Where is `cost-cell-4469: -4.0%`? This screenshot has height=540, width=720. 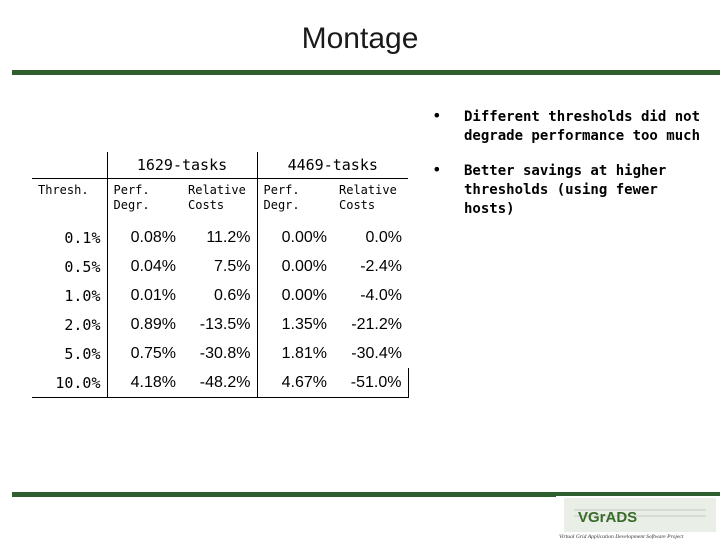 cost-cell-4469: -4.0% is located at coordinates (381, 295).